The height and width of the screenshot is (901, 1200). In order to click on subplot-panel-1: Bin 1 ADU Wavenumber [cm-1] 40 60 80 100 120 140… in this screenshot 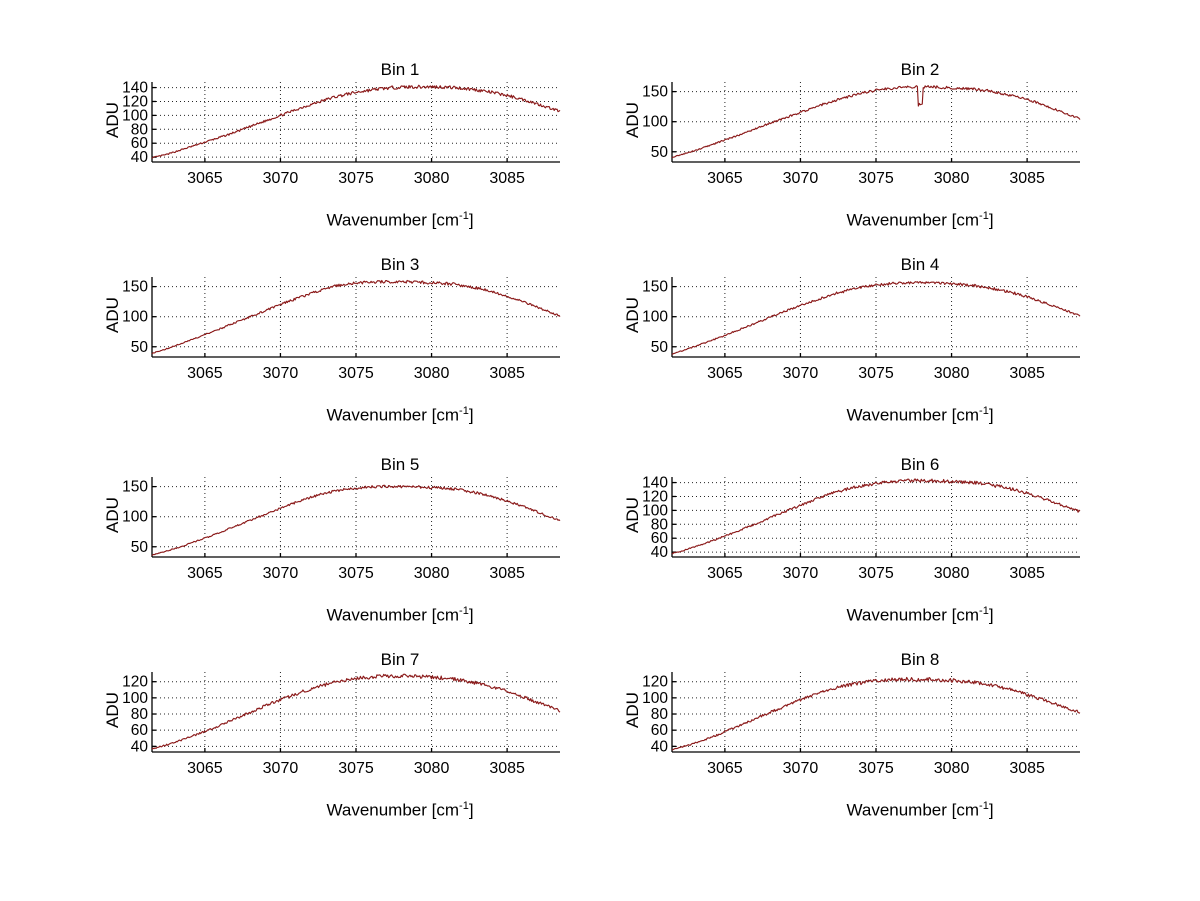, I will do `click(400, 157)`.